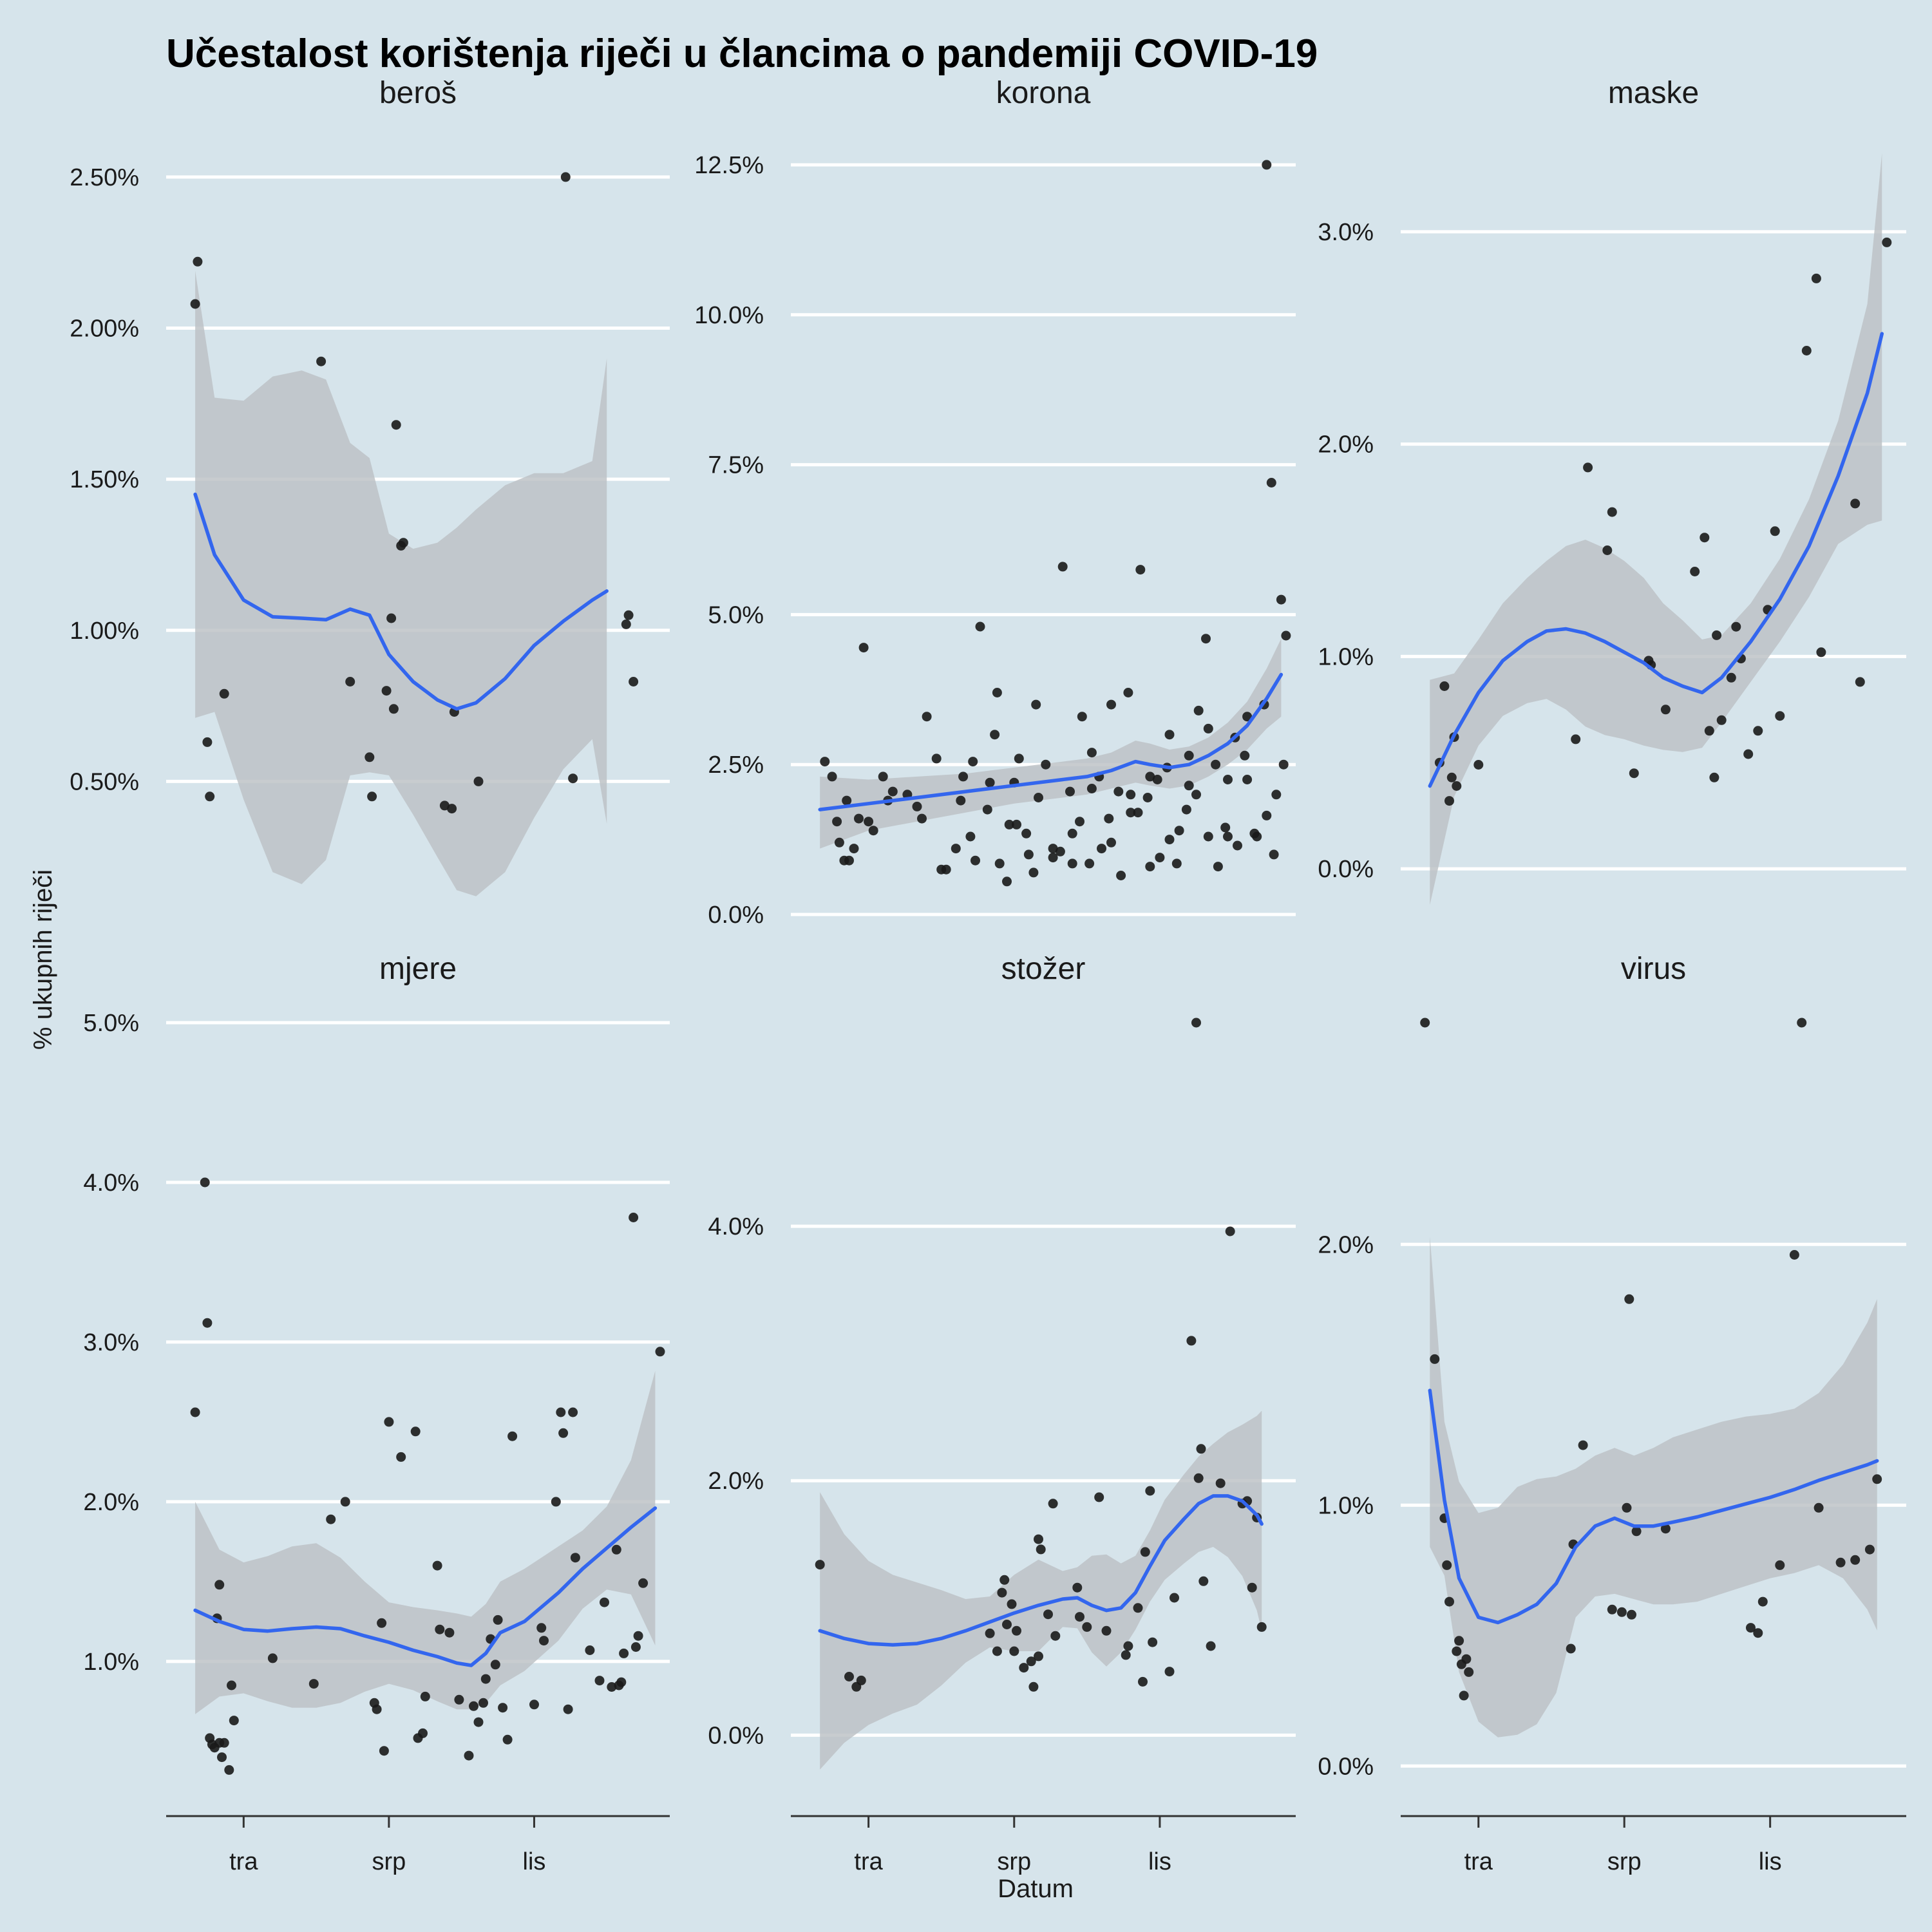  I want to click on panel-5: stožer 0.0% 2.0% 4.0% tra srp lis, so click(1002, 1413).